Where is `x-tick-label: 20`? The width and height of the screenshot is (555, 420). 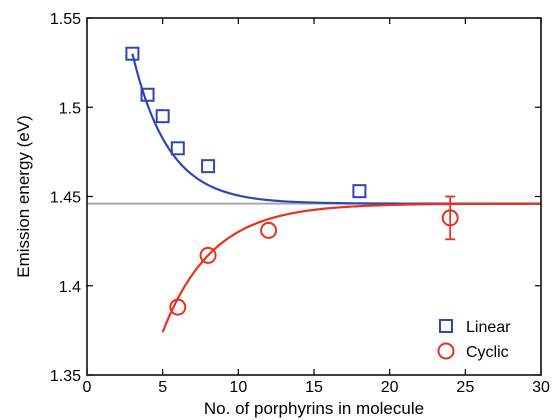
x-tick-label: 20 is located at coordinates (390, 387).